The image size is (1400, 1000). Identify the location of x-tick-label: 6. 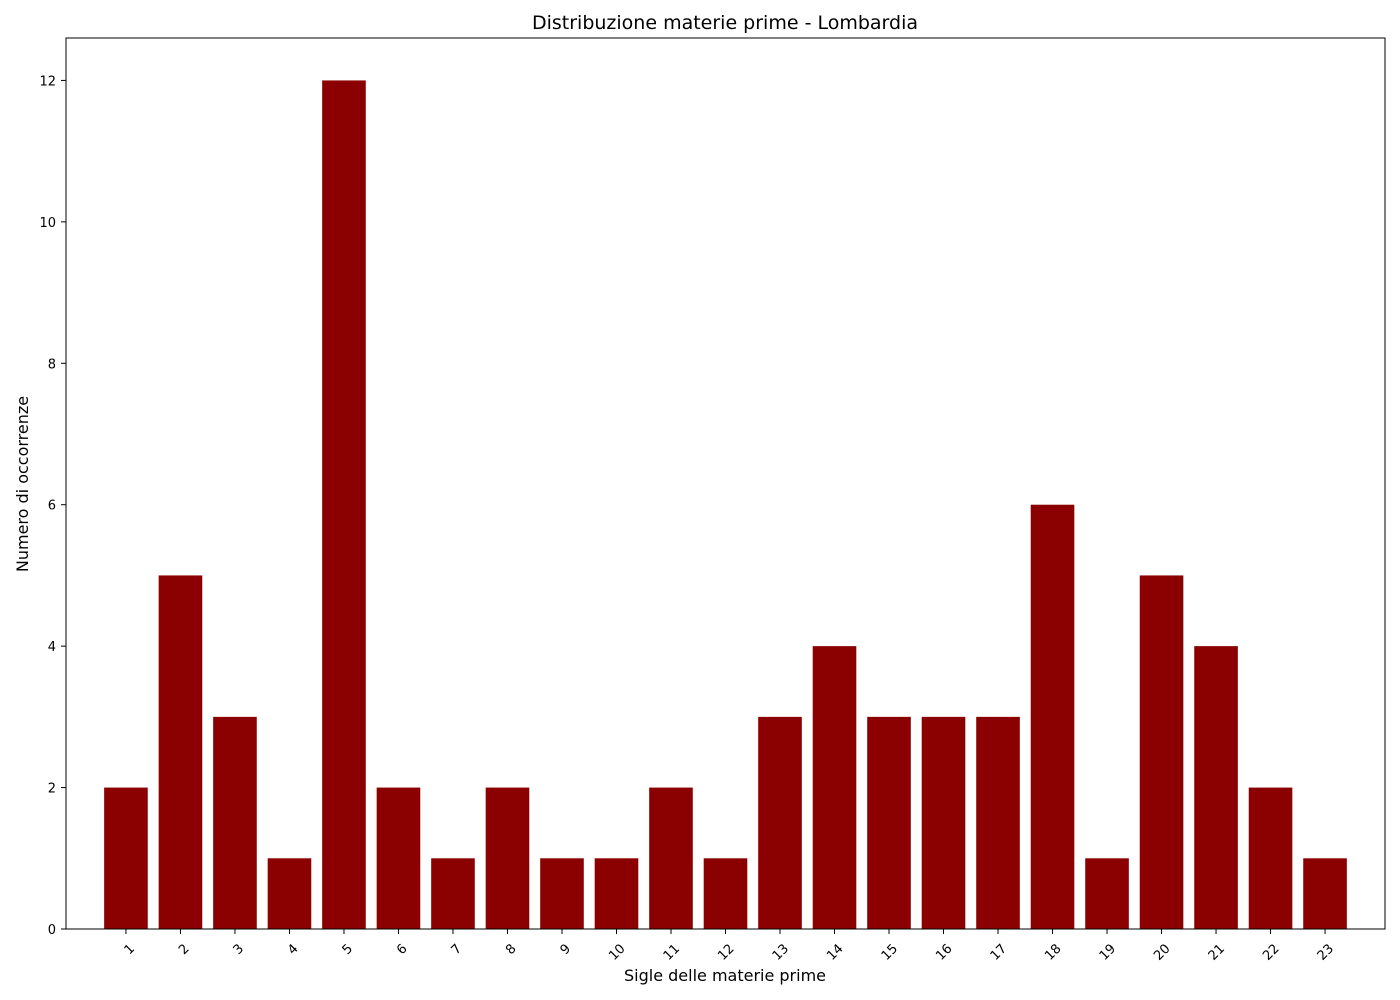
(402, 949).